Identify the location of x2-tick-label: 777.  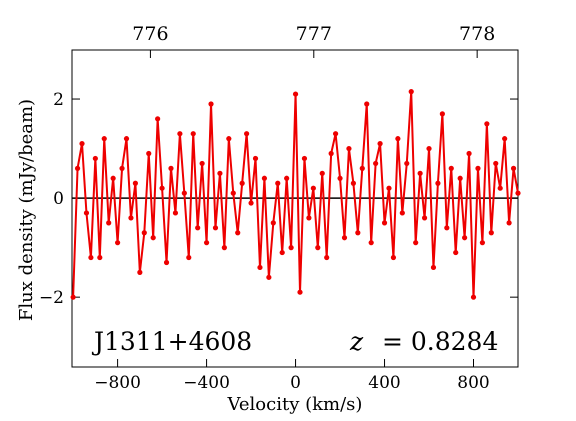
(314, 34).